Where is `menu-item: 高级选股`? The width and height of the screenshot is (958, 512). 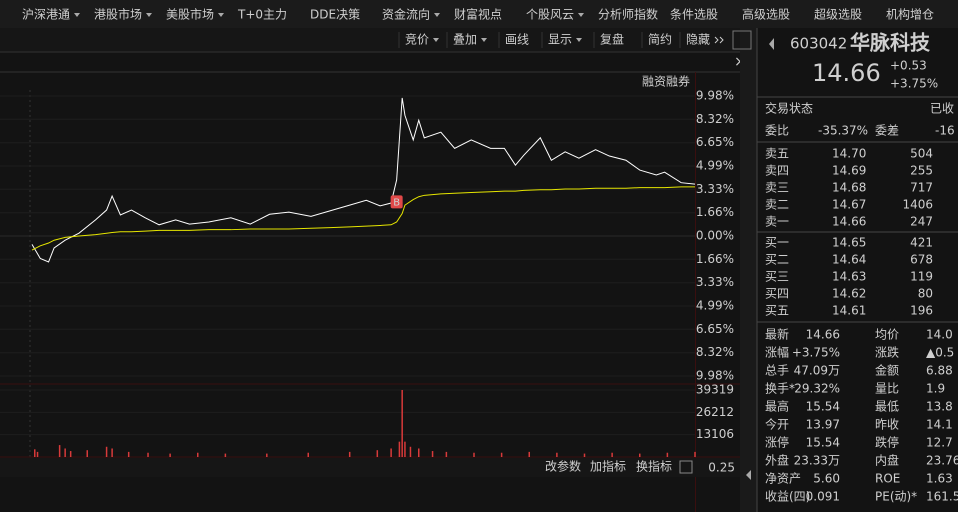
menu-item: 高级选股 is located at coordinates (766, 14).